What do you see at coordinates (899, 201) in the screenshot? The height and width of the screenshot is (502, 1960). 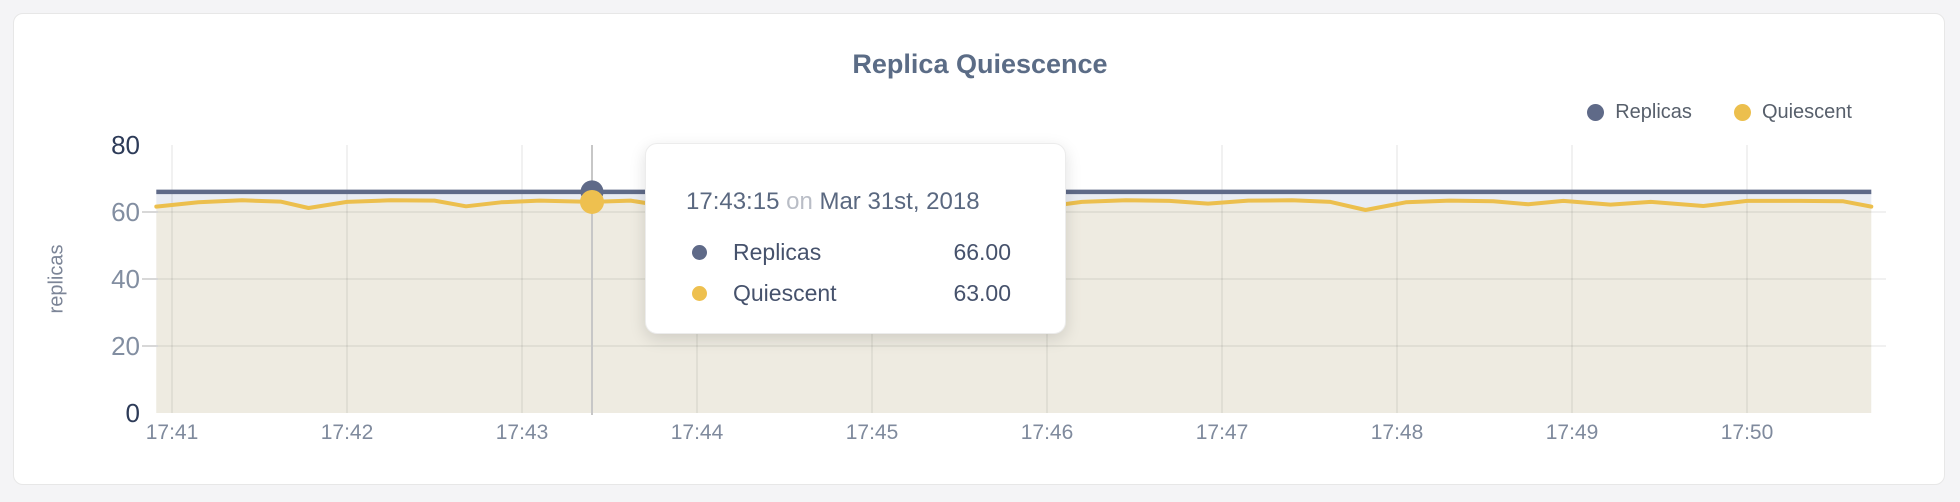 I see `tooltip-date: Mar 31st, 2018` at bounding box center [899, 201].